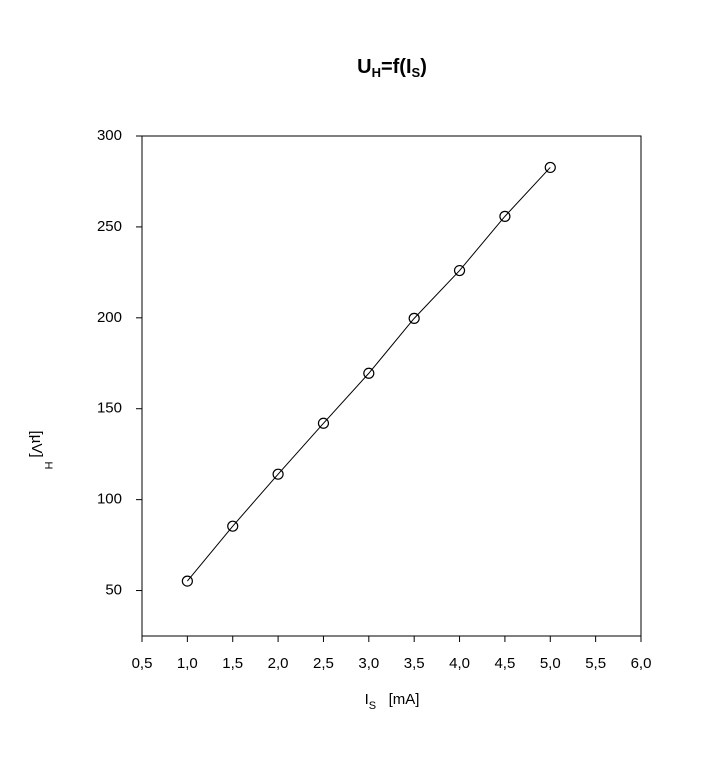 This screenshot has height=768, width=717. I want to click on y-tick-label: 150, so click(109, 408).